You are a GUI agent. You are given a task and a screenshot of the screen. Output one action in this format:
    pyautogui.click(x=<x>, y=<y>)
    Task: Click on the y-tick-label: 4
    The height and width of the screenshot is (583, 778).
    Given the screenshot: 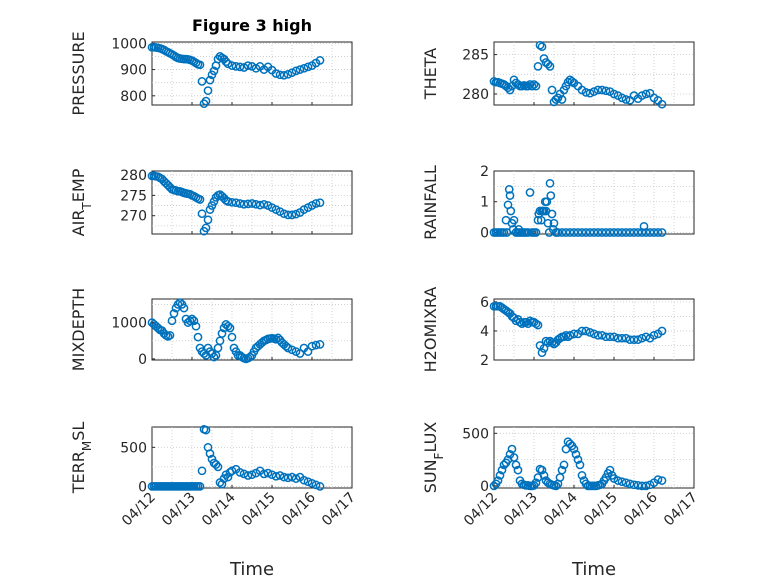 What is the action you would take?
    pyautogui.click(x=484, y=332)
    